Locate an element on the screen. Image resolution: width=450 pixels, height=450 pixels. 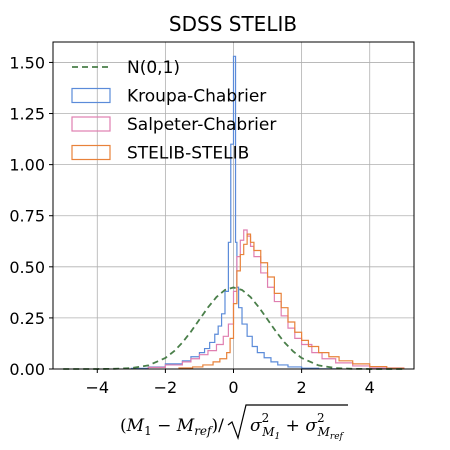
legend-label-kroupa-chabrier: Kroupa-Chabrier is located at coordinates (196, 97).